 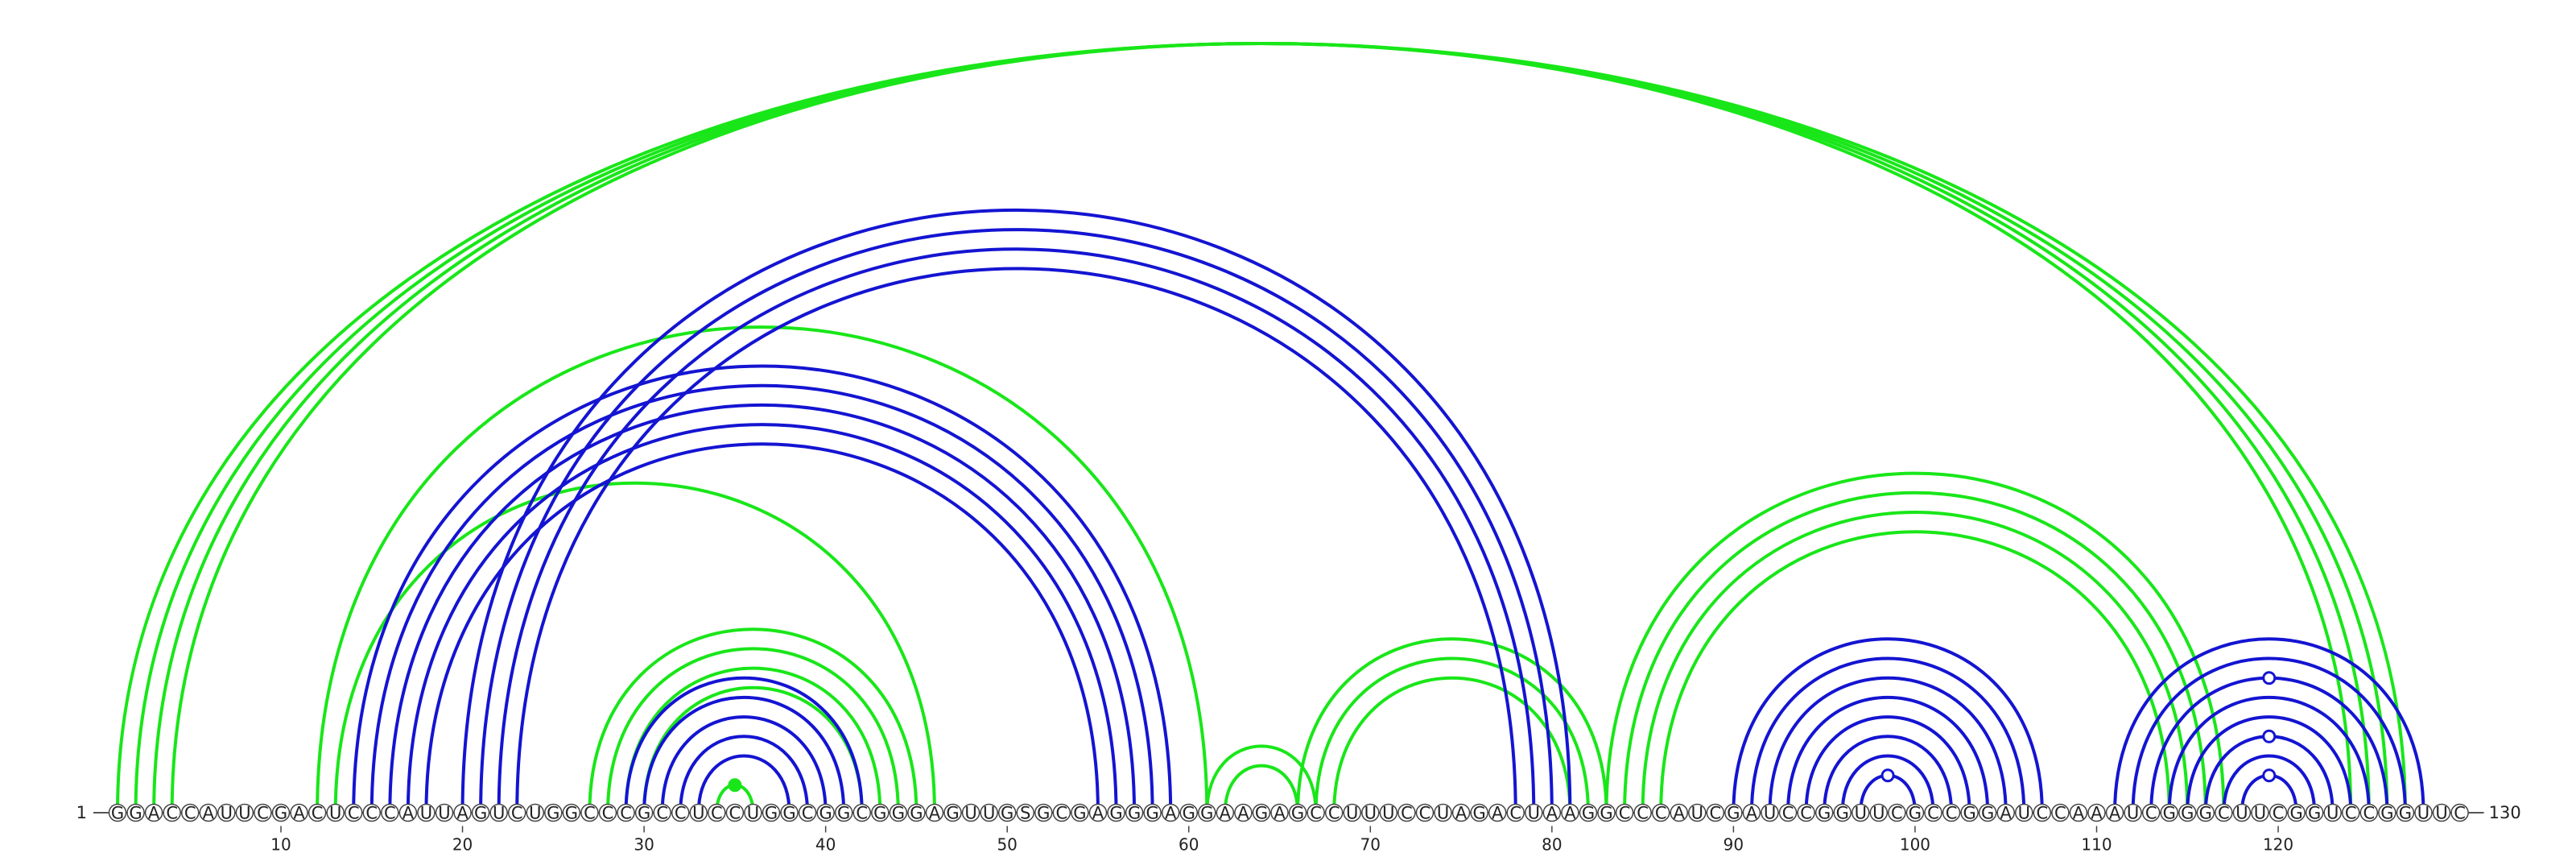 I want to click on tick-label: 10, so click(x=280, y=845).